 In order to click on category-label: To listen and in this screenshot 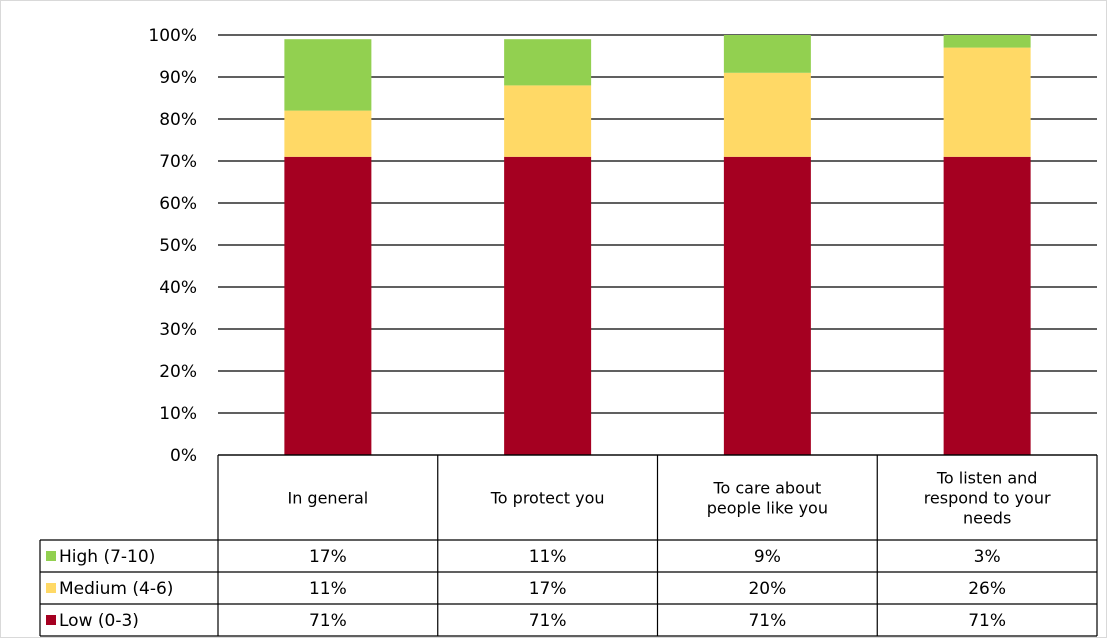, I will do `click(987, 478)`.